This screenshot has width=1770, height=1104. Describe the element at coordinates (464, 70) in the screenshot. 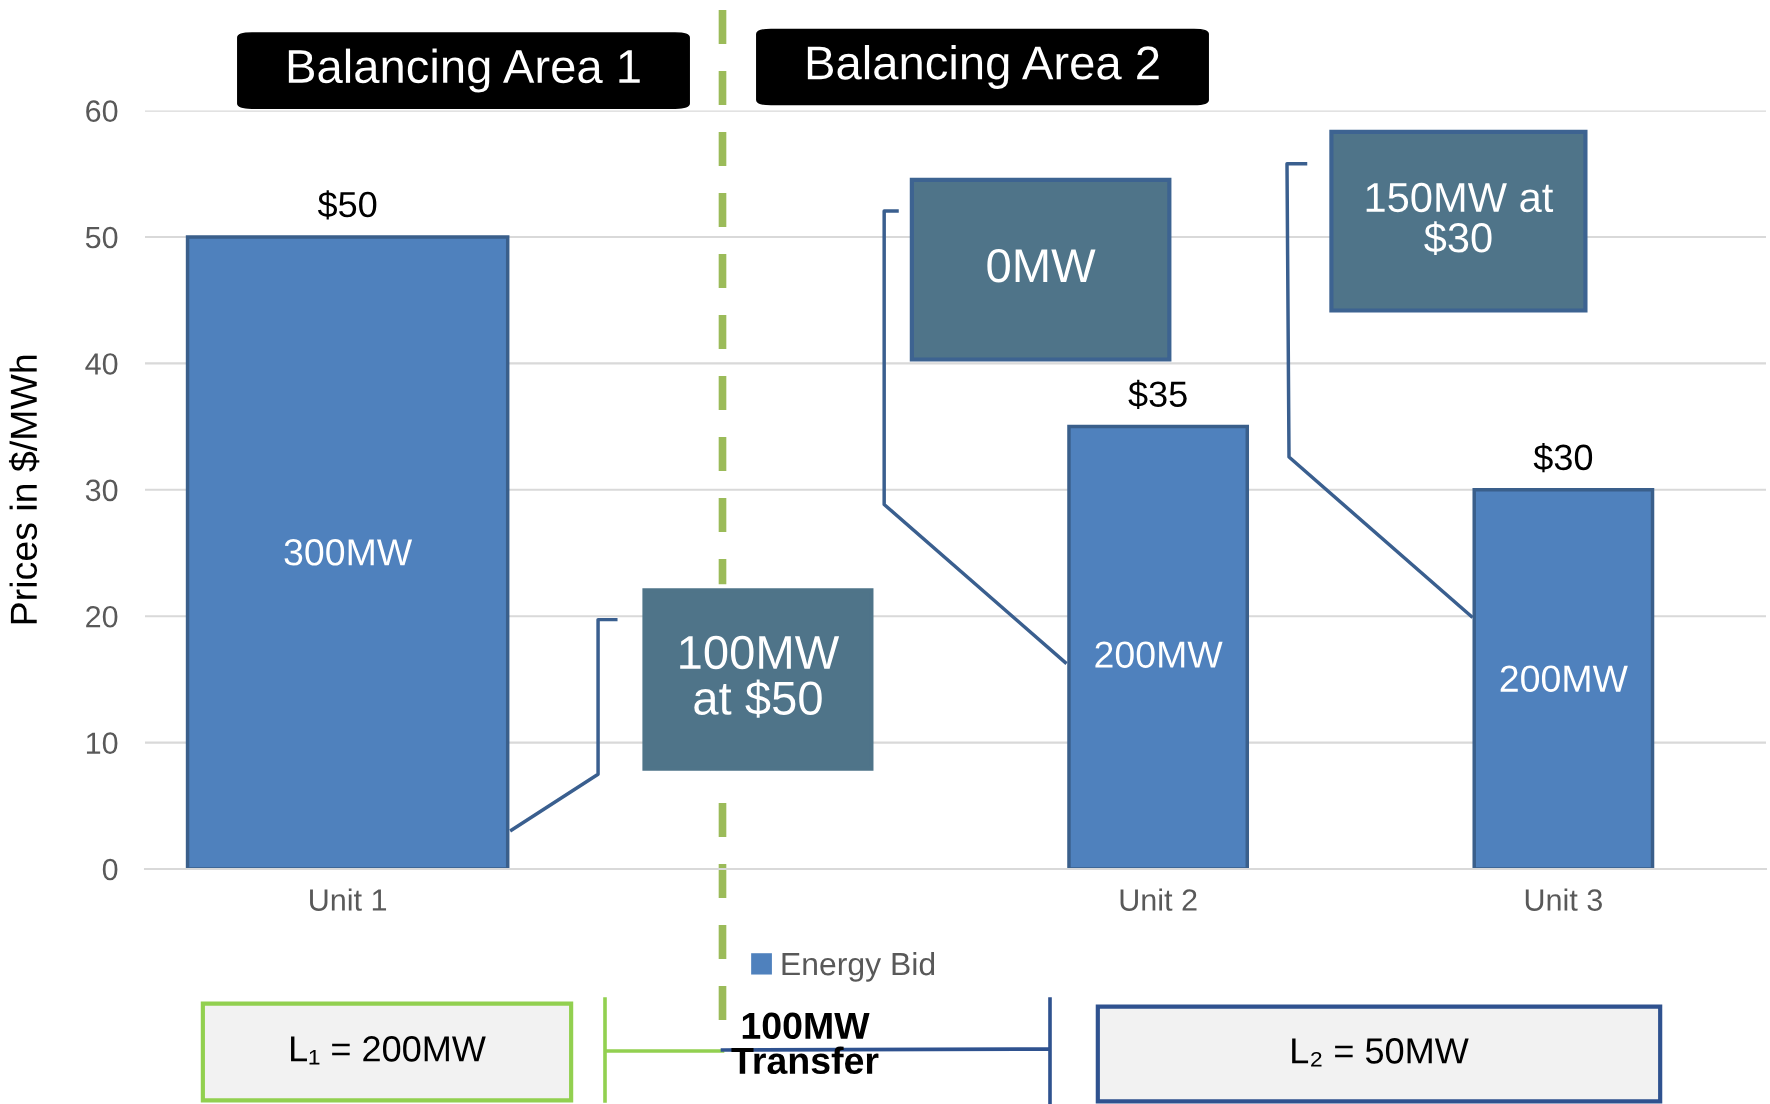

I see `text: Balancing Area 1` at that location.